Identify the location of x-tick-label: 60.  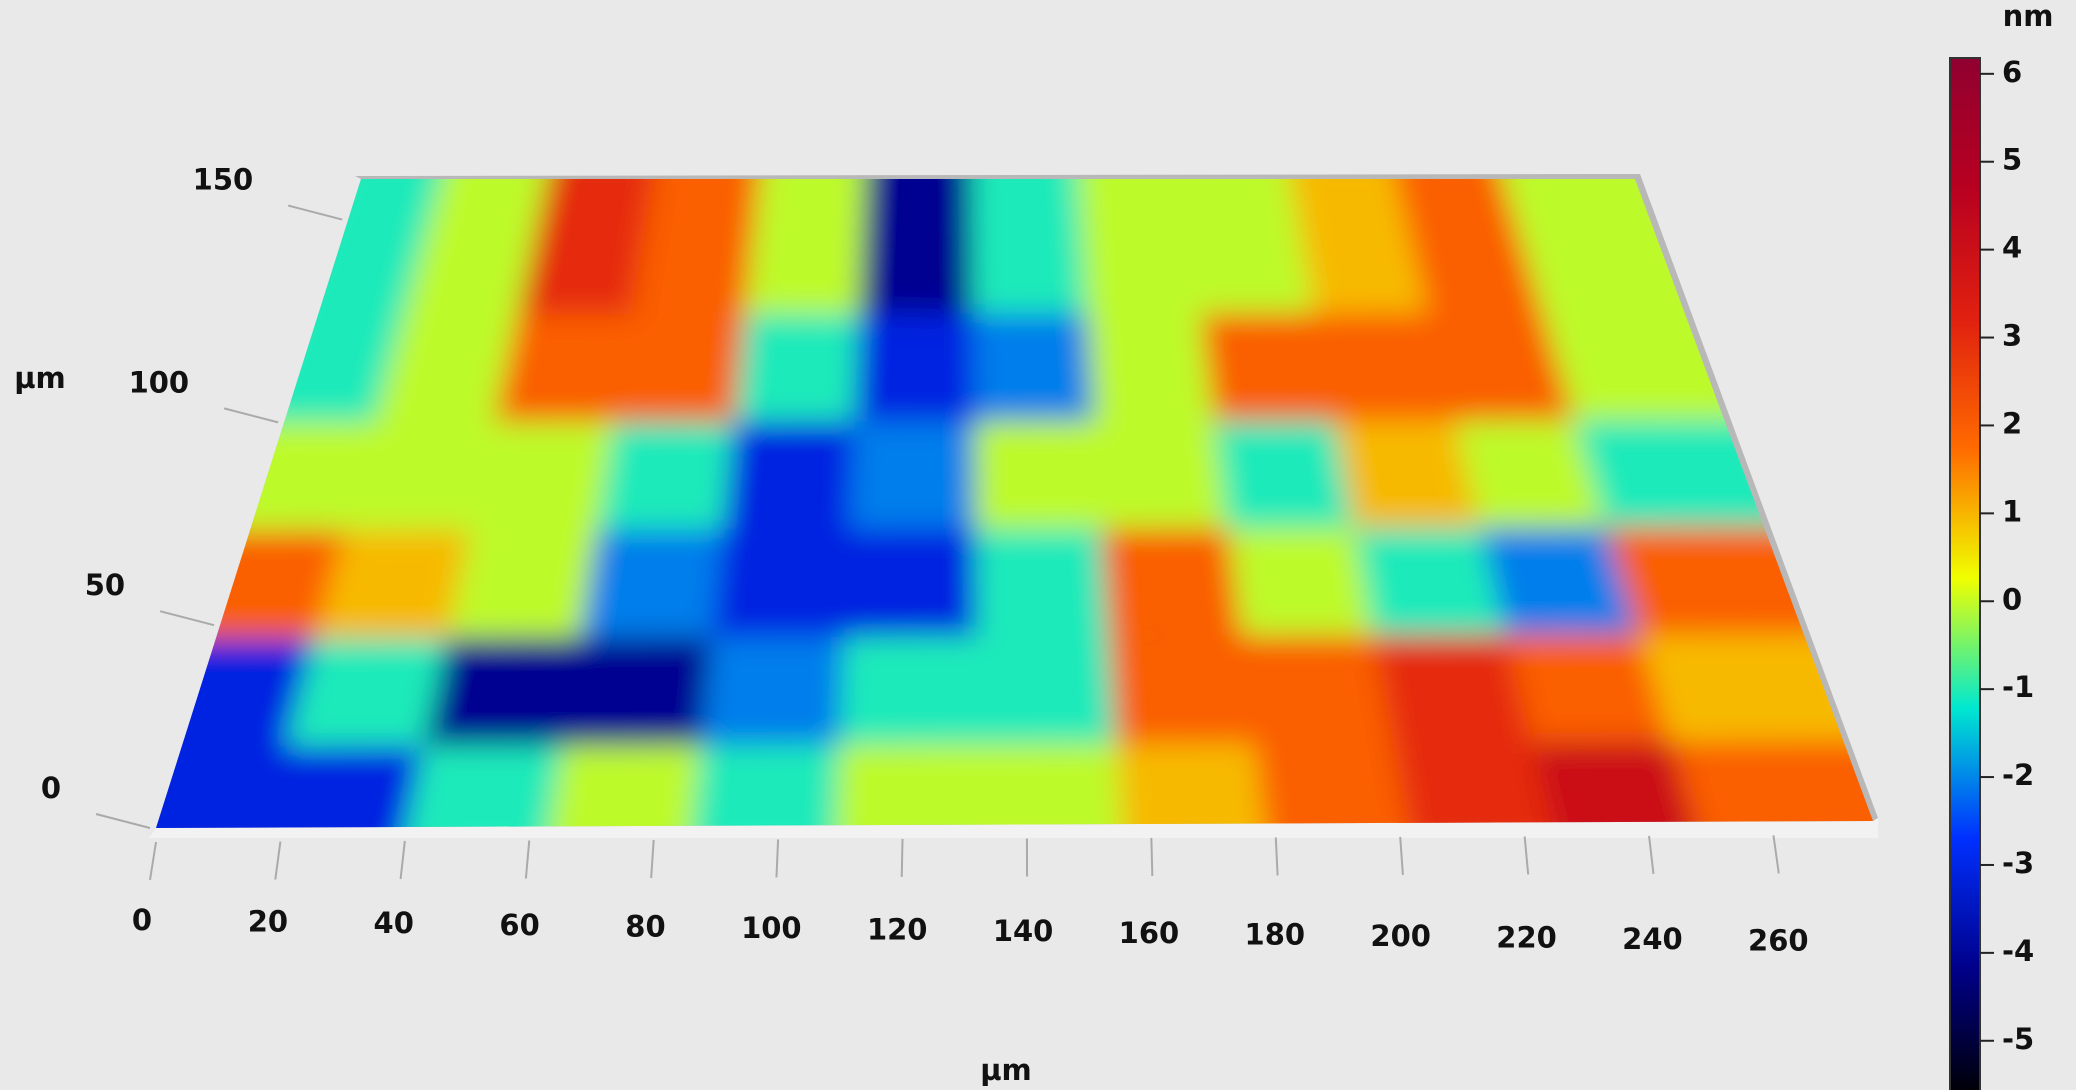
(519, 925).